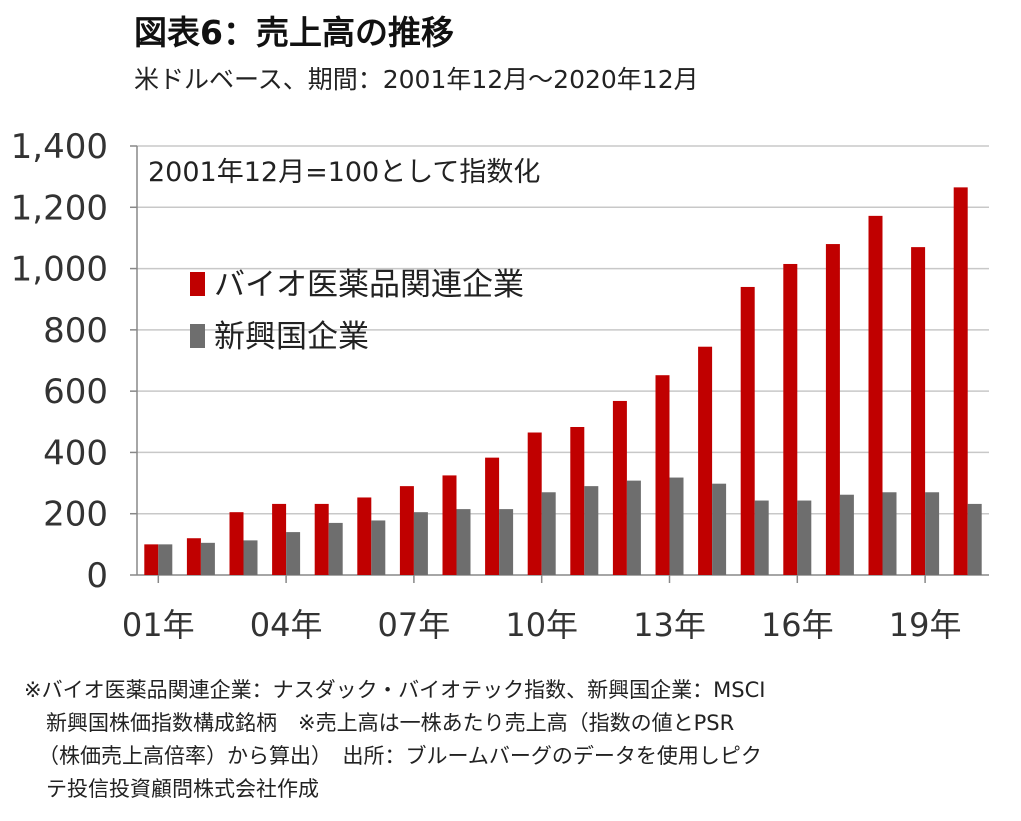  I want to click on y-tick-label: 1,400, so click(59, 147).